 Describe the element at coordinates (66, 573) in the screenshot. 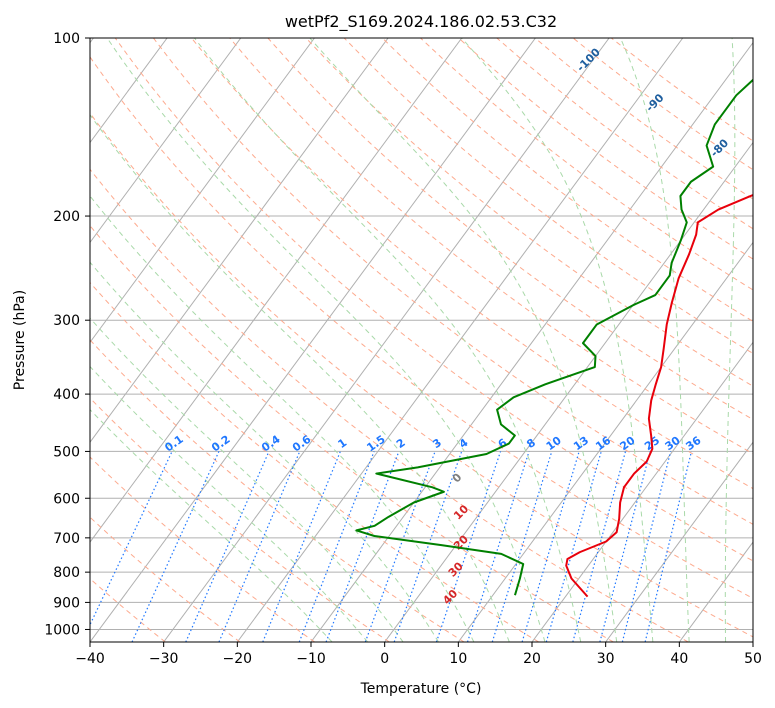

I see `y-tick-label: 800` at that location.